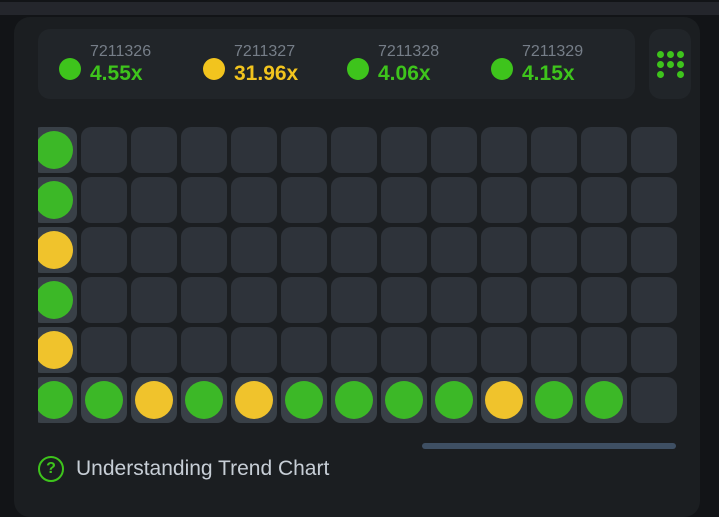 The image size is (719, 517). I want to click on question-circle-icon: ?, so click(51, 469).